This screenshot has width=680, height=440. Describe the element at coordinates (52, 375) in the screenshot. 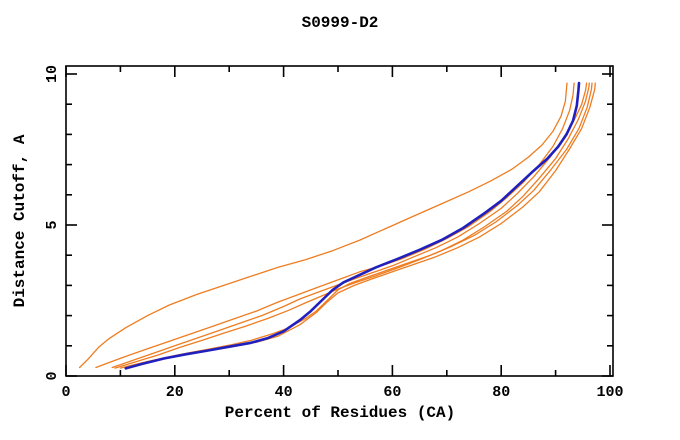

I see `y-tick-label: 0` at that location.